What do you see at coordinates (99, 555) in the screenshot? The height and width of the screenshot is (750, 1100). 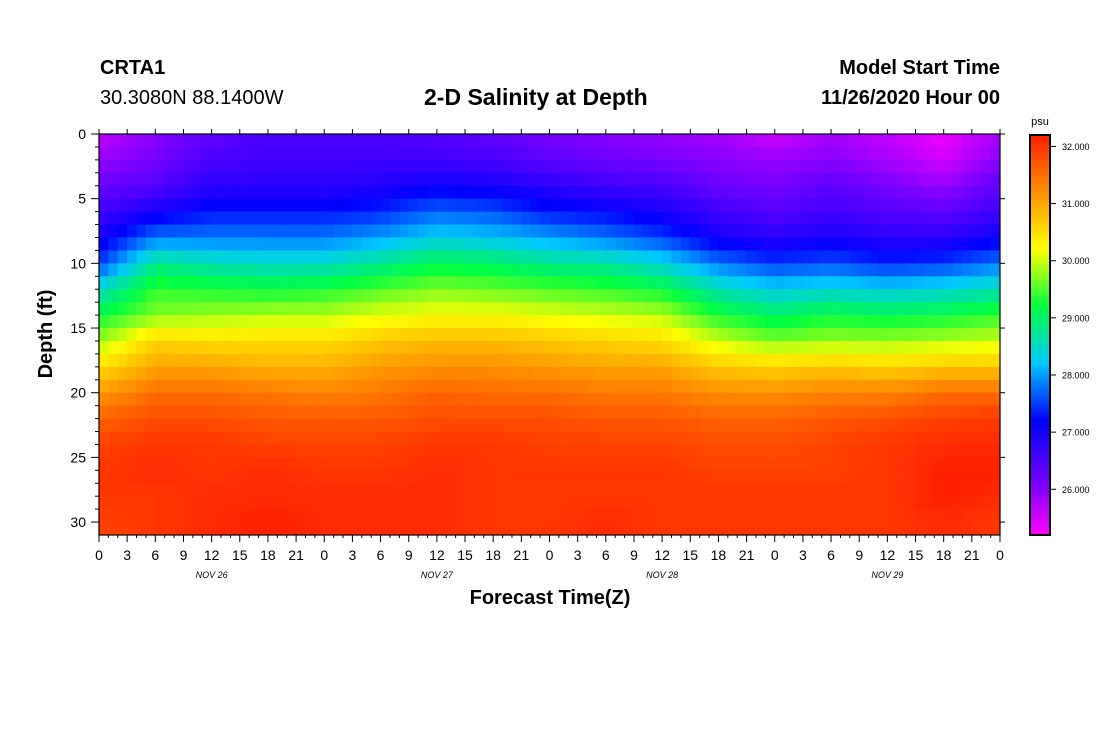 I see `x-tick-label: 0` at bounding box center [99, 555].